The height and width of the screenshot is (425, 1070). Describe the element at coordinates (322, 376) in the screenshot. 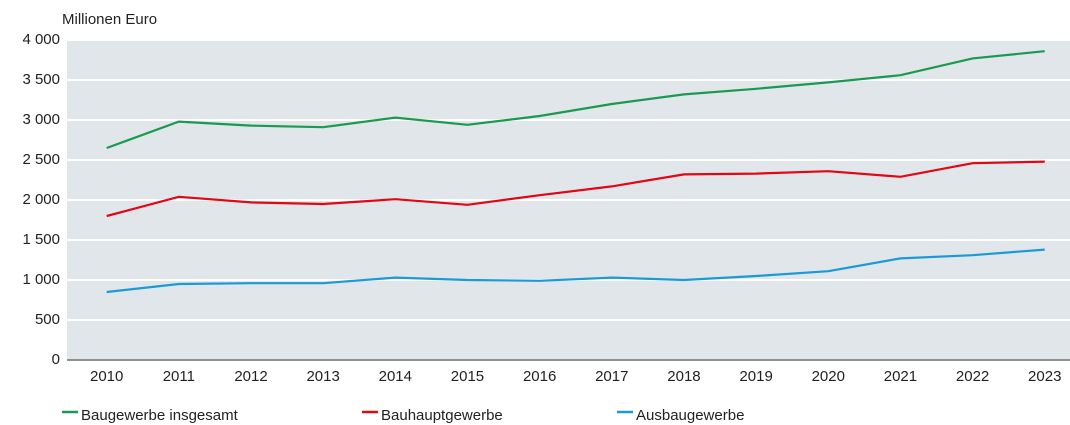

I see `x-tick-label: 2013` at that location.